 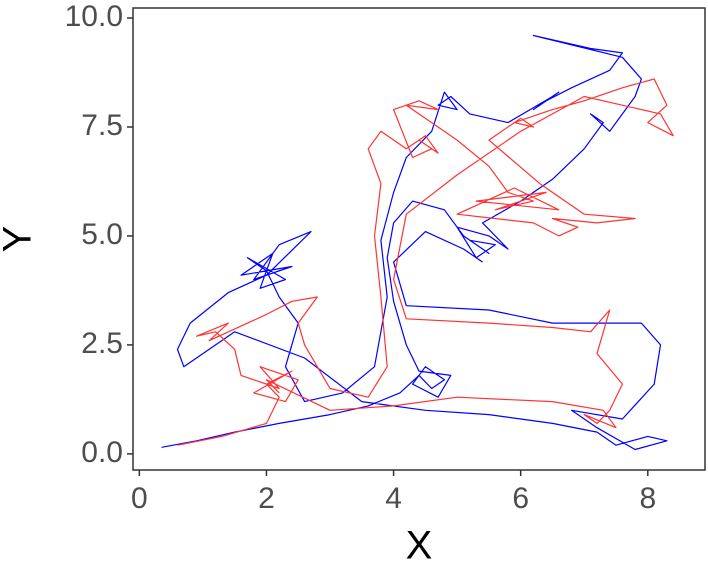 What do you see at coordinates (102, 343) in the screenshot?
I see `y-tick-label: 2.5` at bounding box center [102, 343].